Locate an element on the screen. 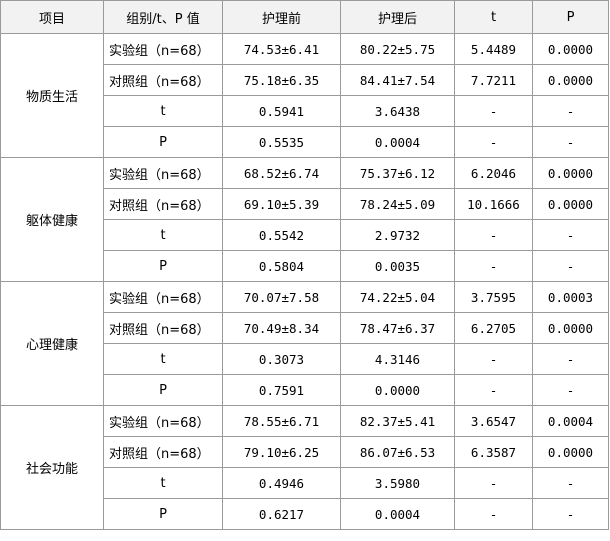  item-cell: 物质生活 is located at coordinates (52, 95).